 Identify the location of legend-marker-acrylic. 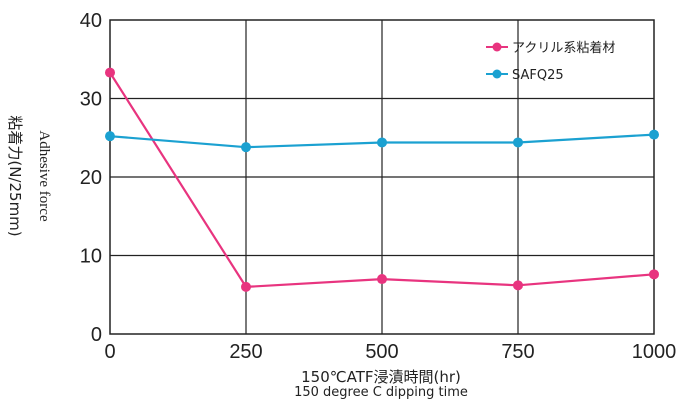
(497, 47).